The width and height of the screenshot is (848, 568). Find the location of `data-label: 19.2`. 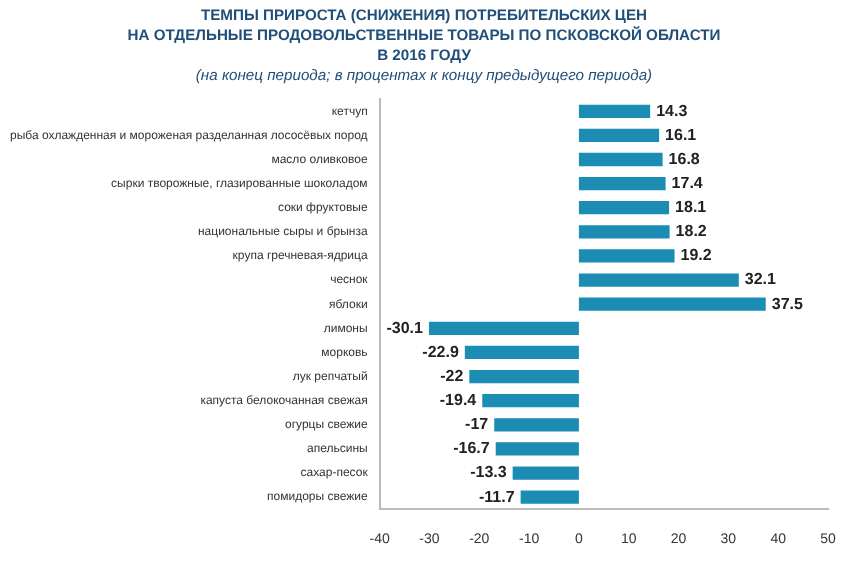

data-label: 19.2 is located at coordinates (696, 255).